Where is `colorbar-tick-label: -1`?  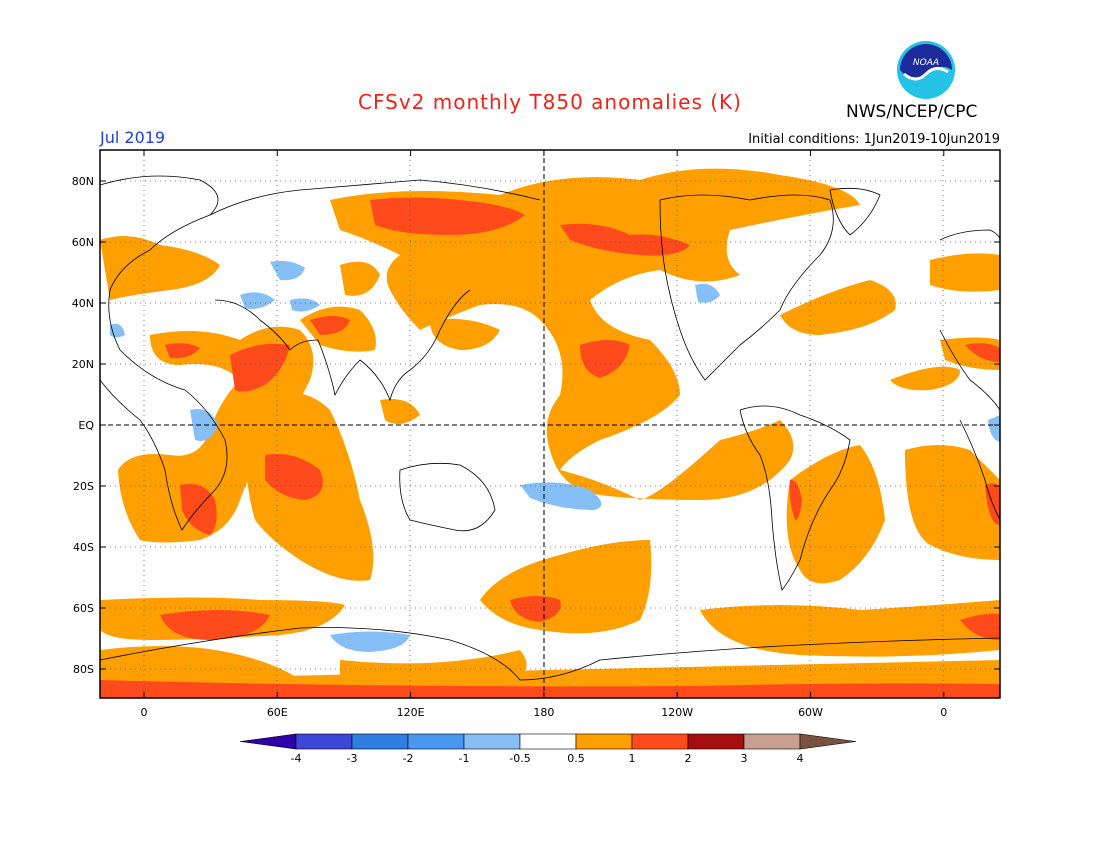 colorbar-tick-label: -1 is located at coordinates (464, 758).